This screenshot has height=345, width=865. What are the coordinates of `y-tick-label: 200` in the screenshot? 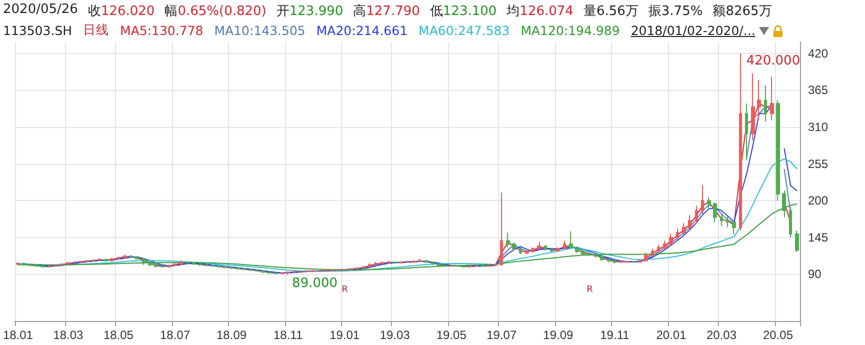 It's located at (818, 201).